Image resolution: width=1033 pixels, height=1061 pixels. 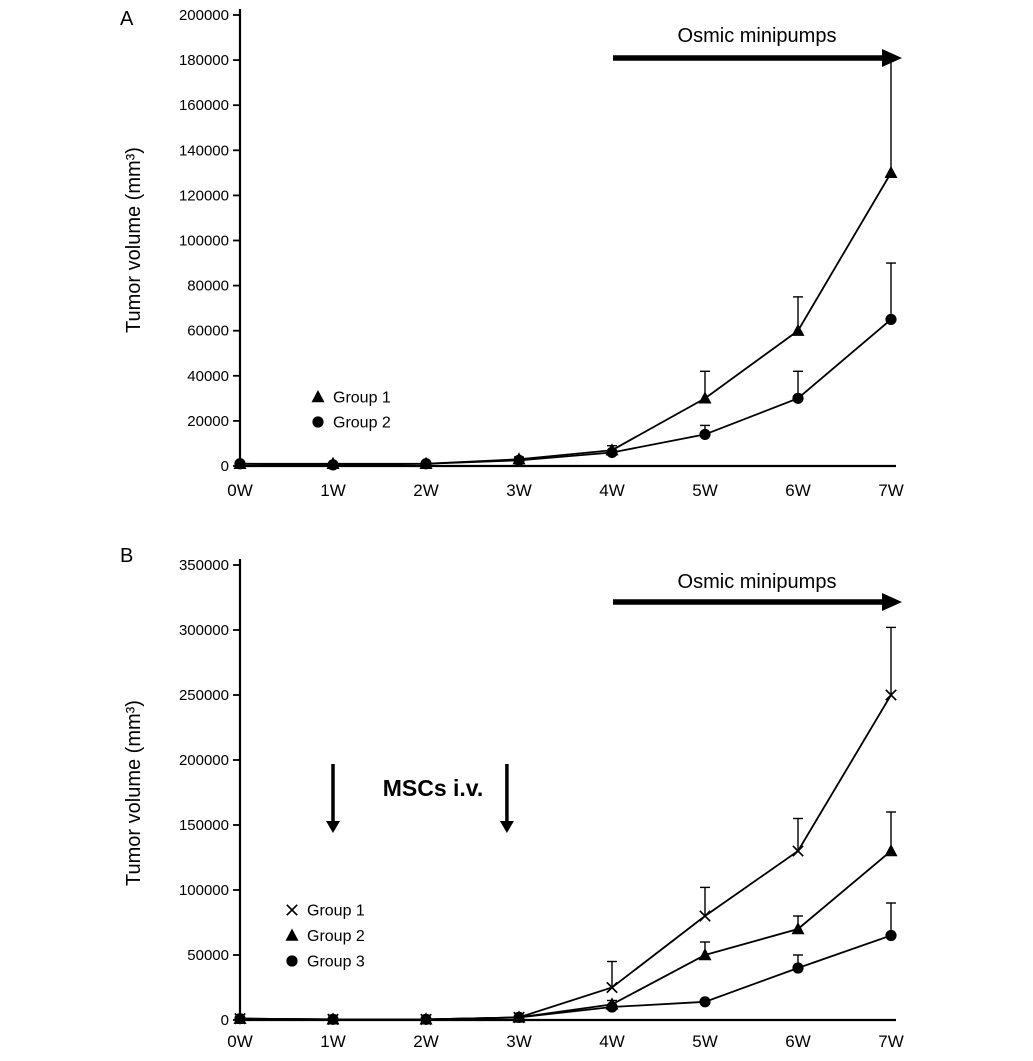 I want to click on legend-label-group-3: Group 3, so click(x=336, y=962).